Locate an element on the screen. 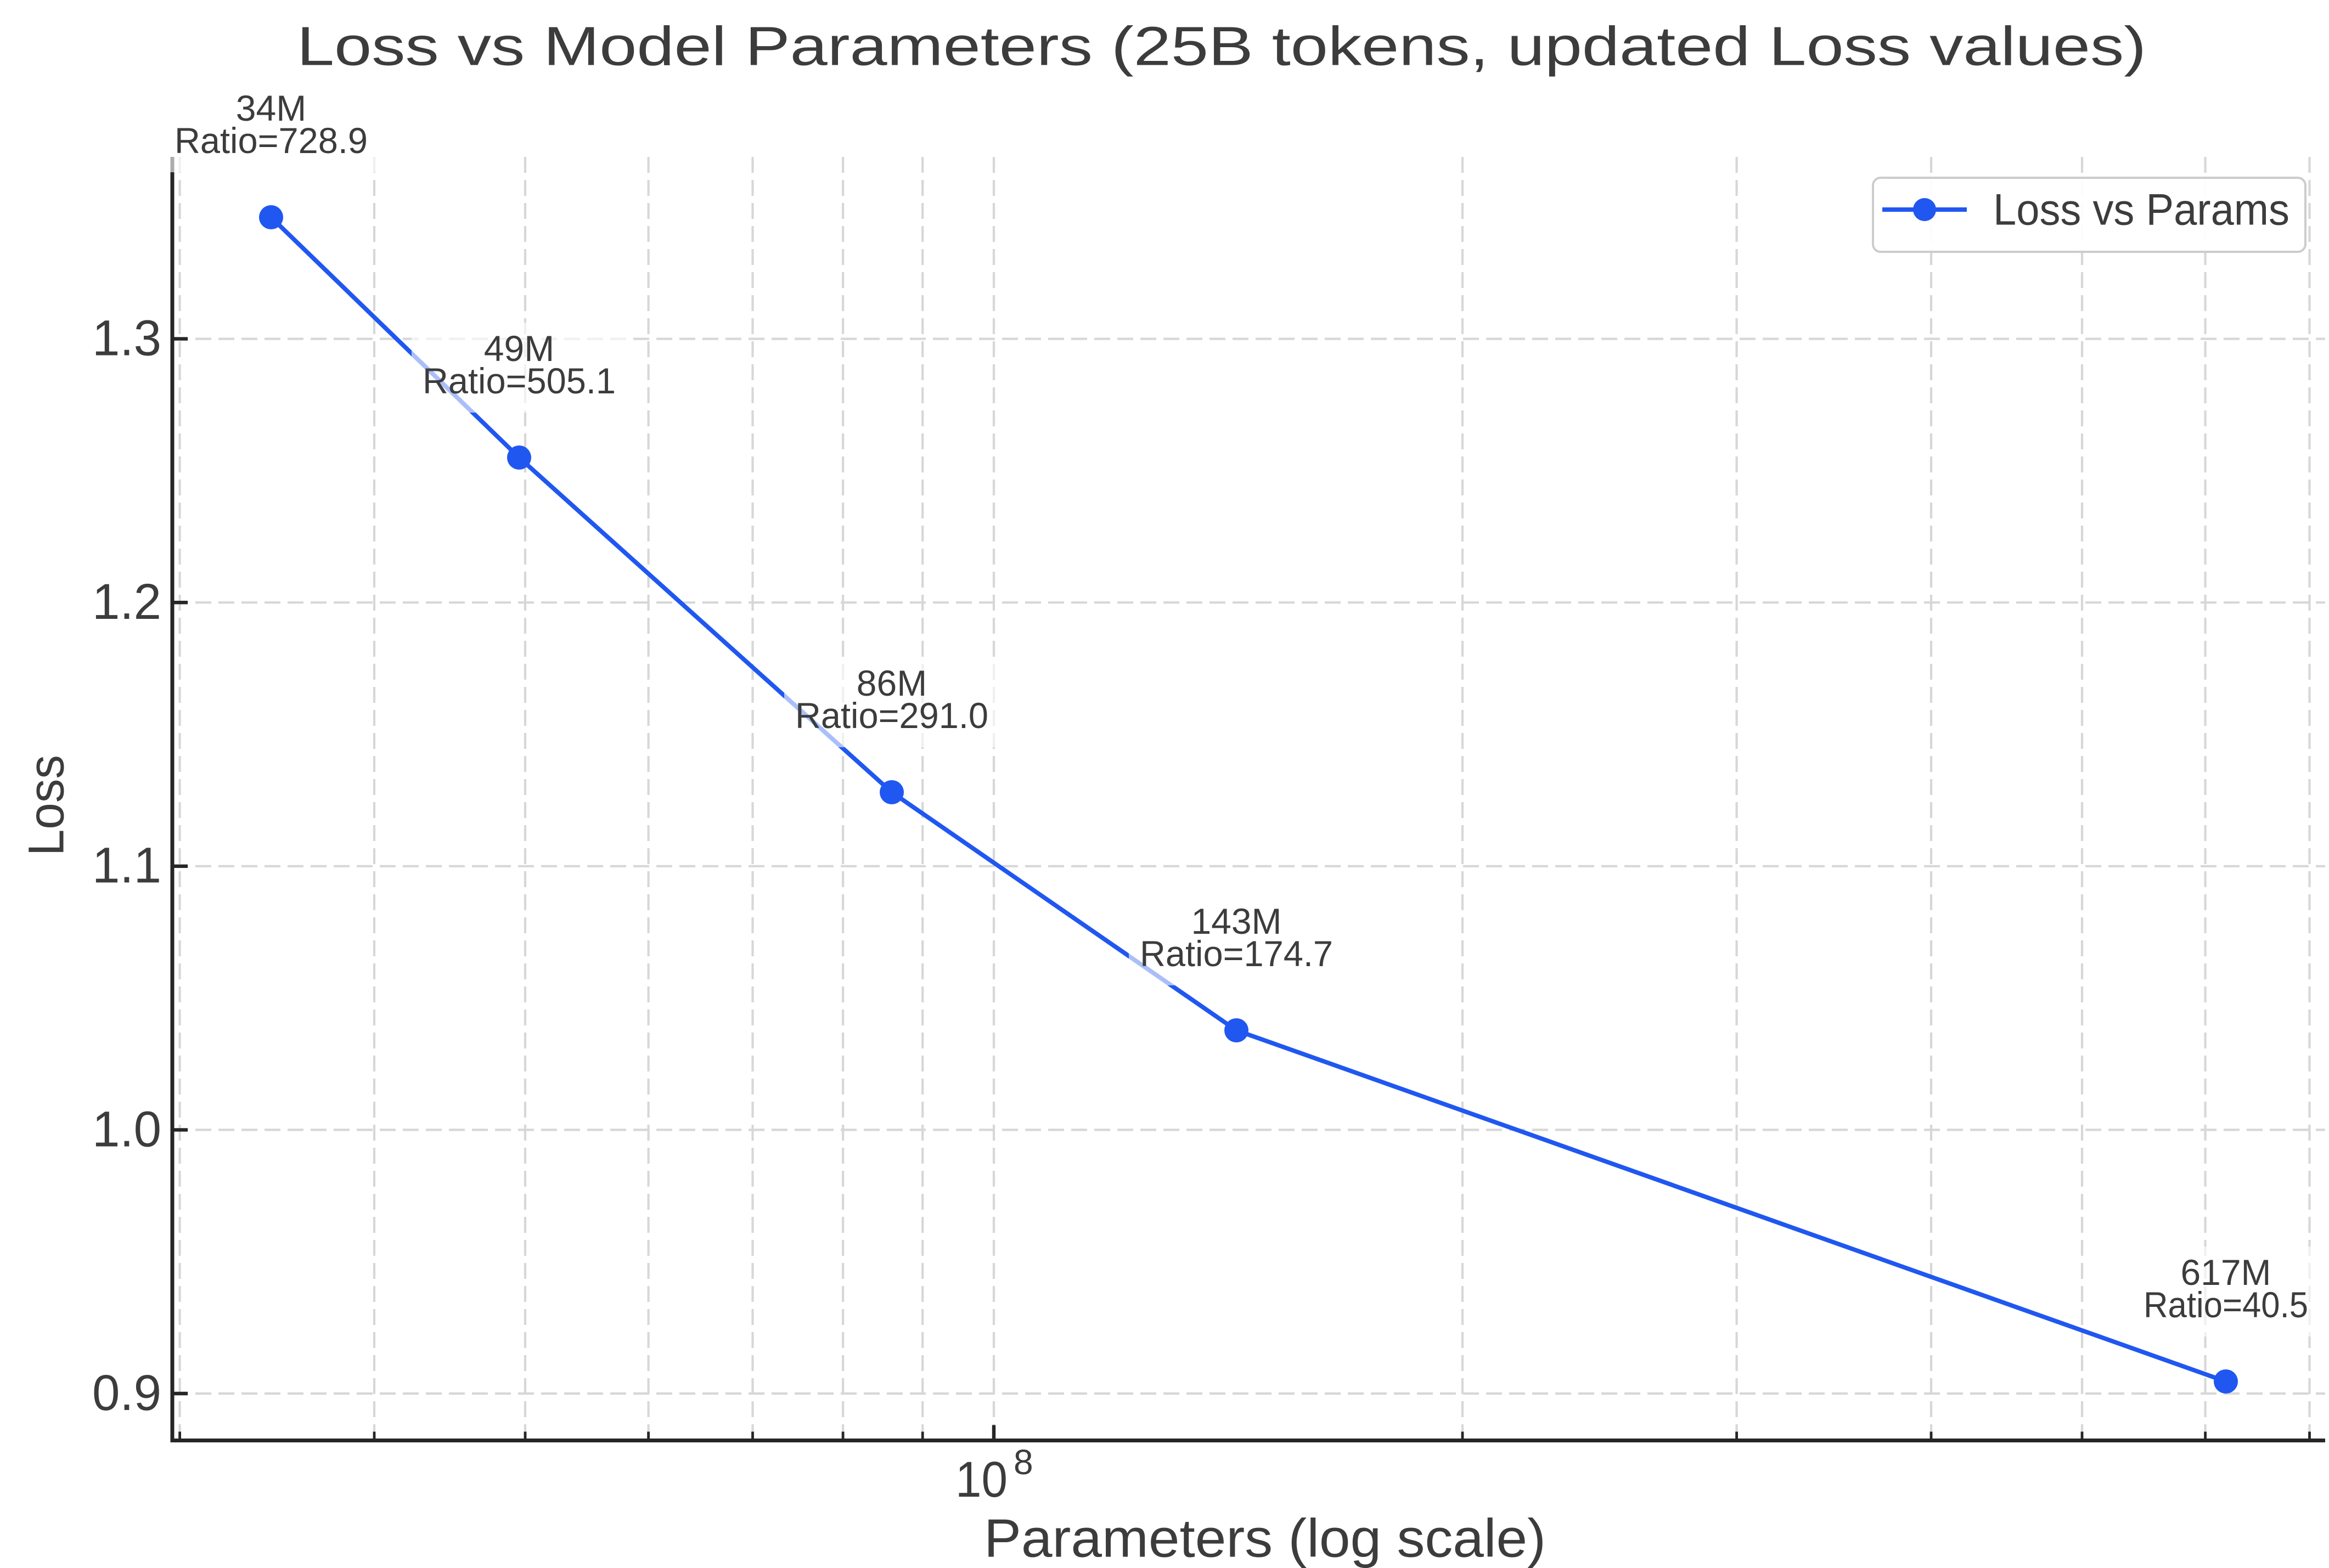 The height and width of the screenshot is (1568, 2329). svg-text: 0.9 is located at coordinates (126, 1393).